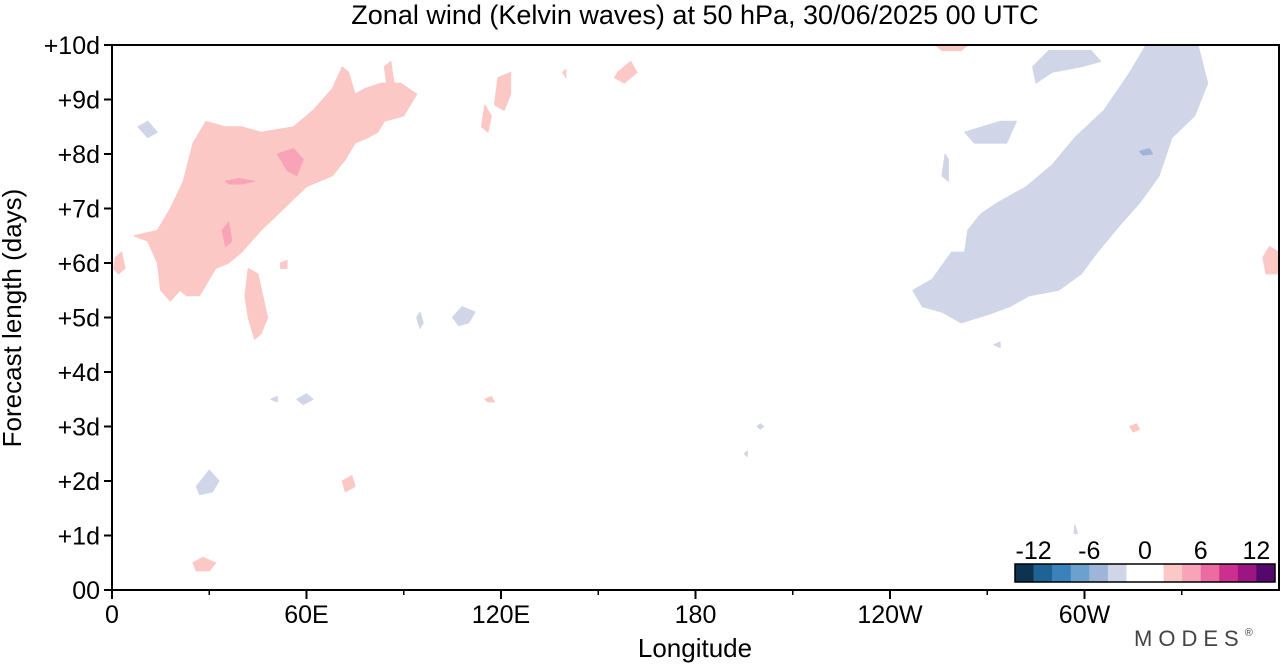 This screenshot has height=664, width=1280. What do you see at coordinates (1085, 615) in the screenshot?
I see `x-tick-label: 60W` at bounding box center [1085, 615].